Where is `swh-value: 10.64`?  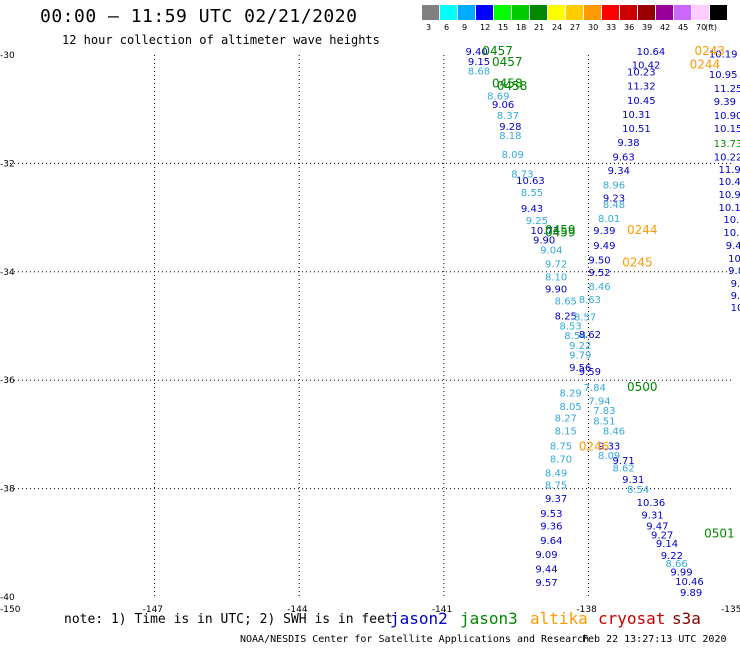 swh-value: 10.64 is located at coordinates (651, 52).